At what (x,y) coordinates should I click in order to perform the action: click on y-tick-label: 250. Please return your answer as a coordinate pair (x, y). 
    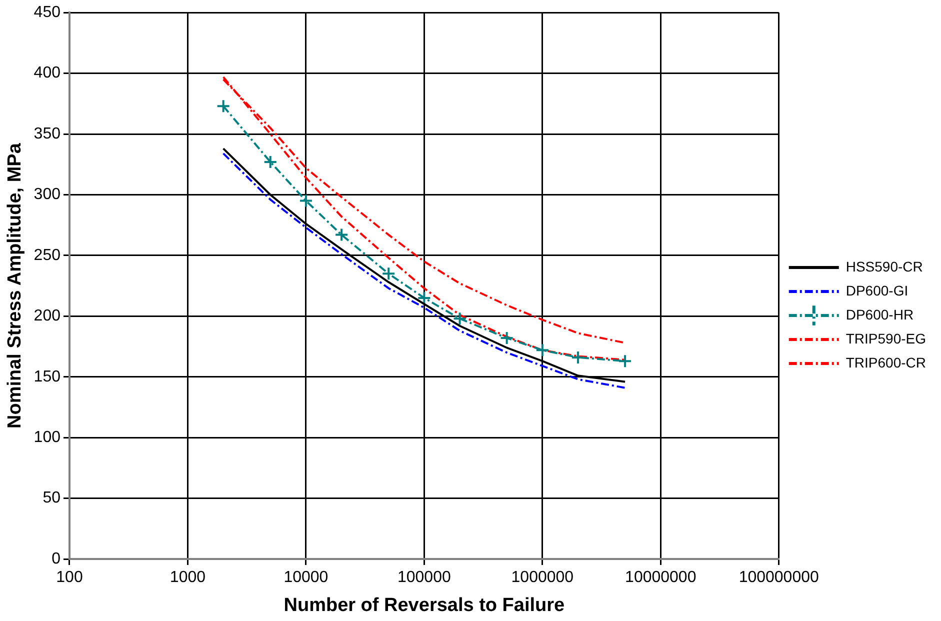
    Looking at the image, I should click on (47, 255).